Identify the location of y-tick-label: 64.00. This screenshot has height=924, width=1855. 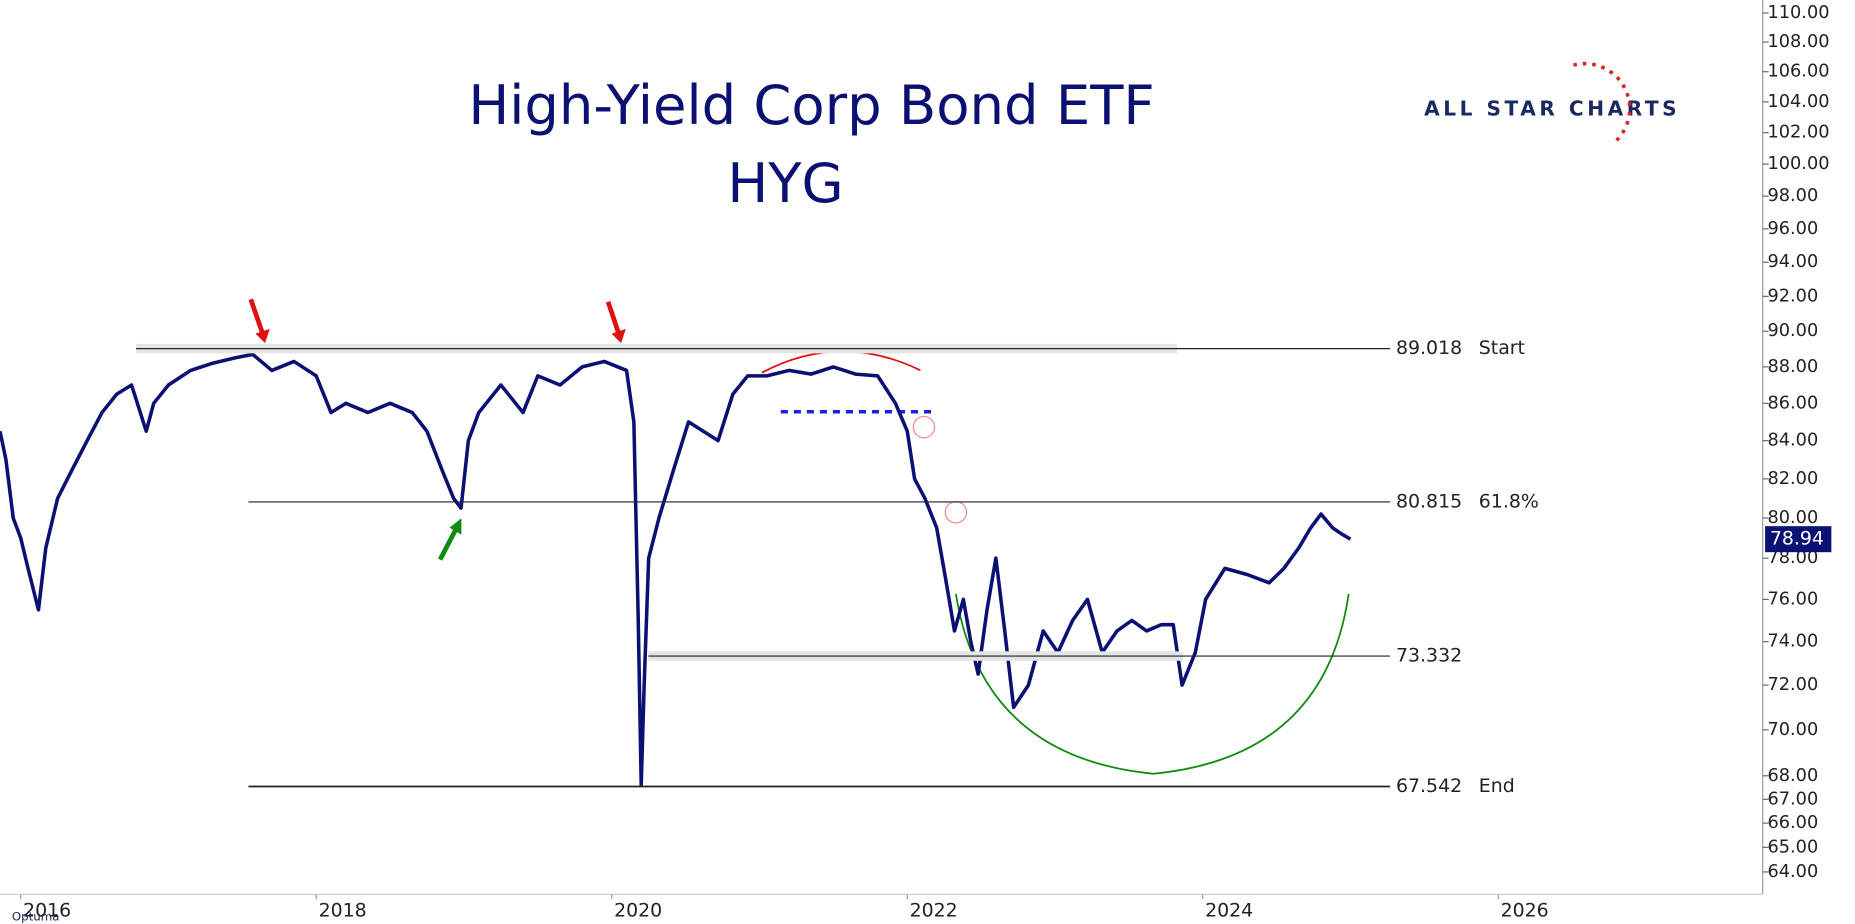
(1792, 872).